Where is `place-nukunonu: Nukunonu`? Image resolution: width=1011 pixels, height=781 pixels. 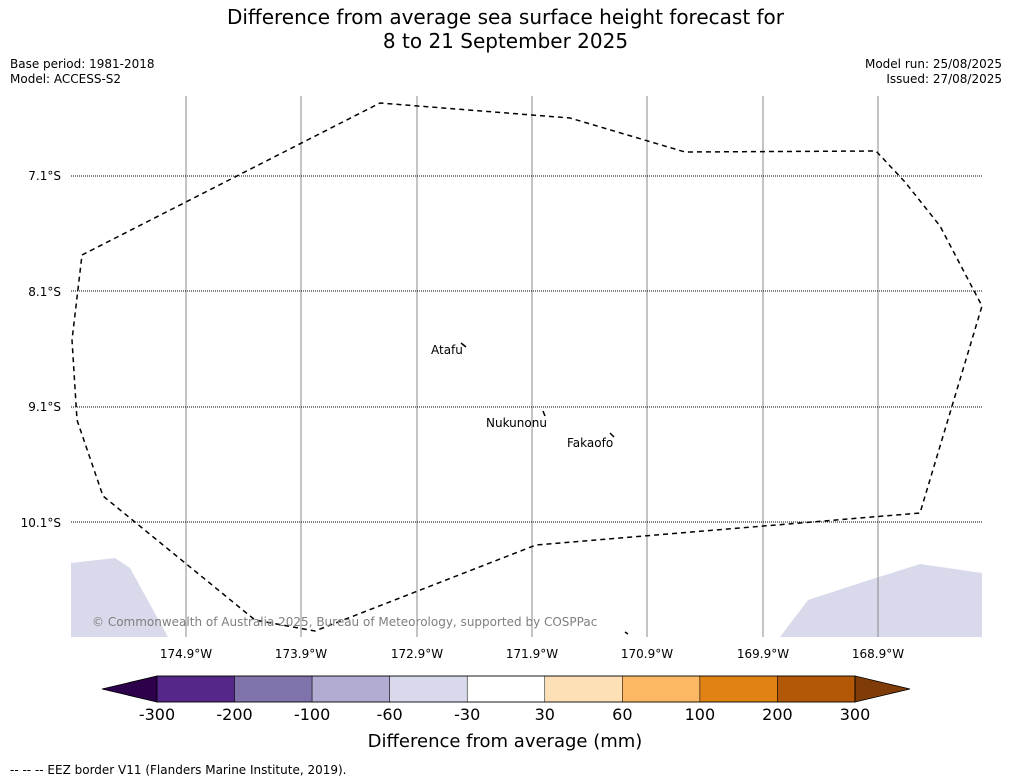
place-nukunonu: Nukunonu is located at coordinates (516, 423).